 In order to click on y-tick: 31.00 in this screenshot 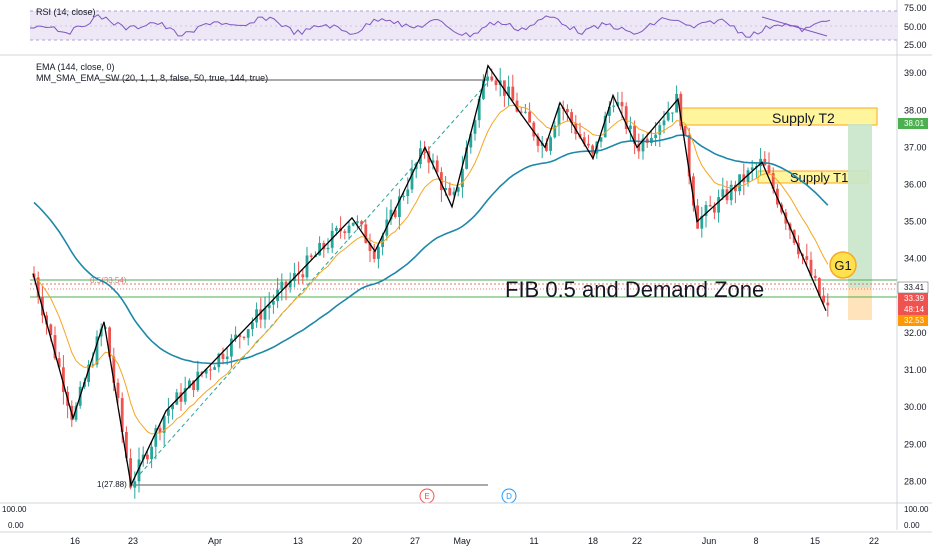, I will do `click(915, 370)`.